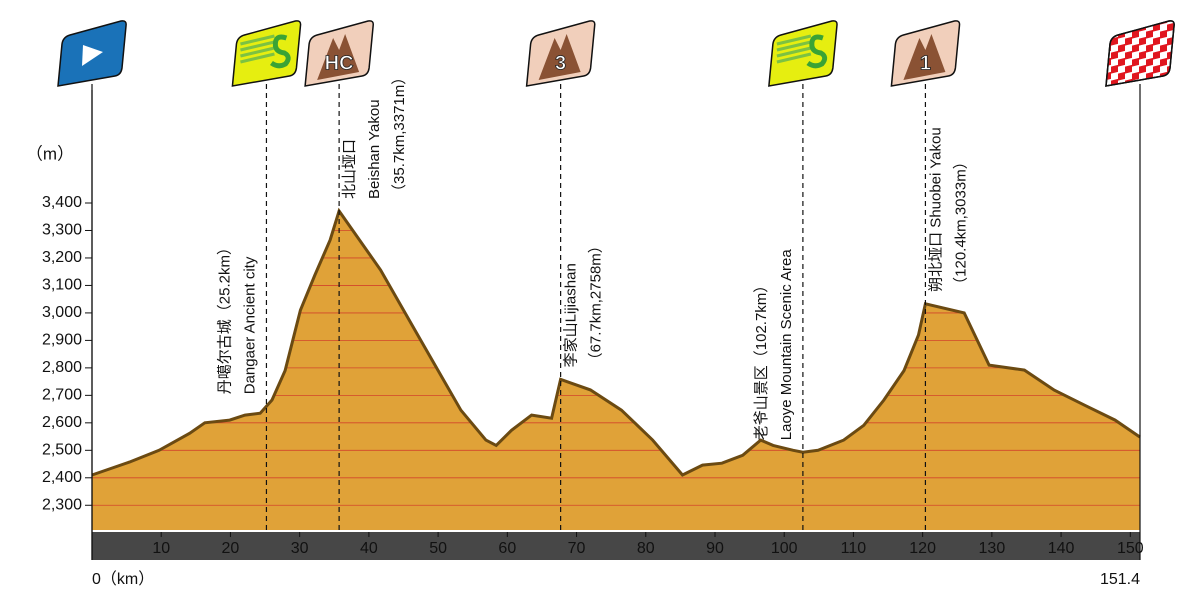 This screenshot has height=610, width=1200. What do you see at coordinates (62, 504) in the screenshot?
I see `y-tick-label: 2,300` at bounding box center [62, 504].